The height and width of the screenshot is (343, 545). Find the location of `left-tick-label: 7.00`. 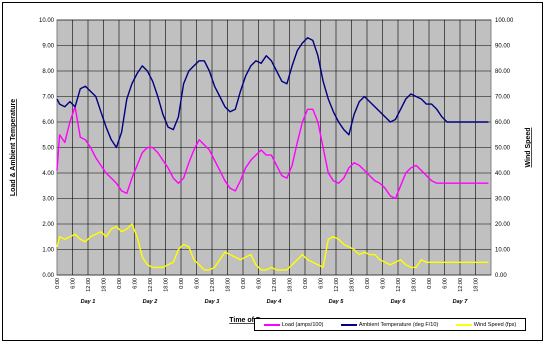

left-tick-label: 7.00 is located at coordinates (48, 98).